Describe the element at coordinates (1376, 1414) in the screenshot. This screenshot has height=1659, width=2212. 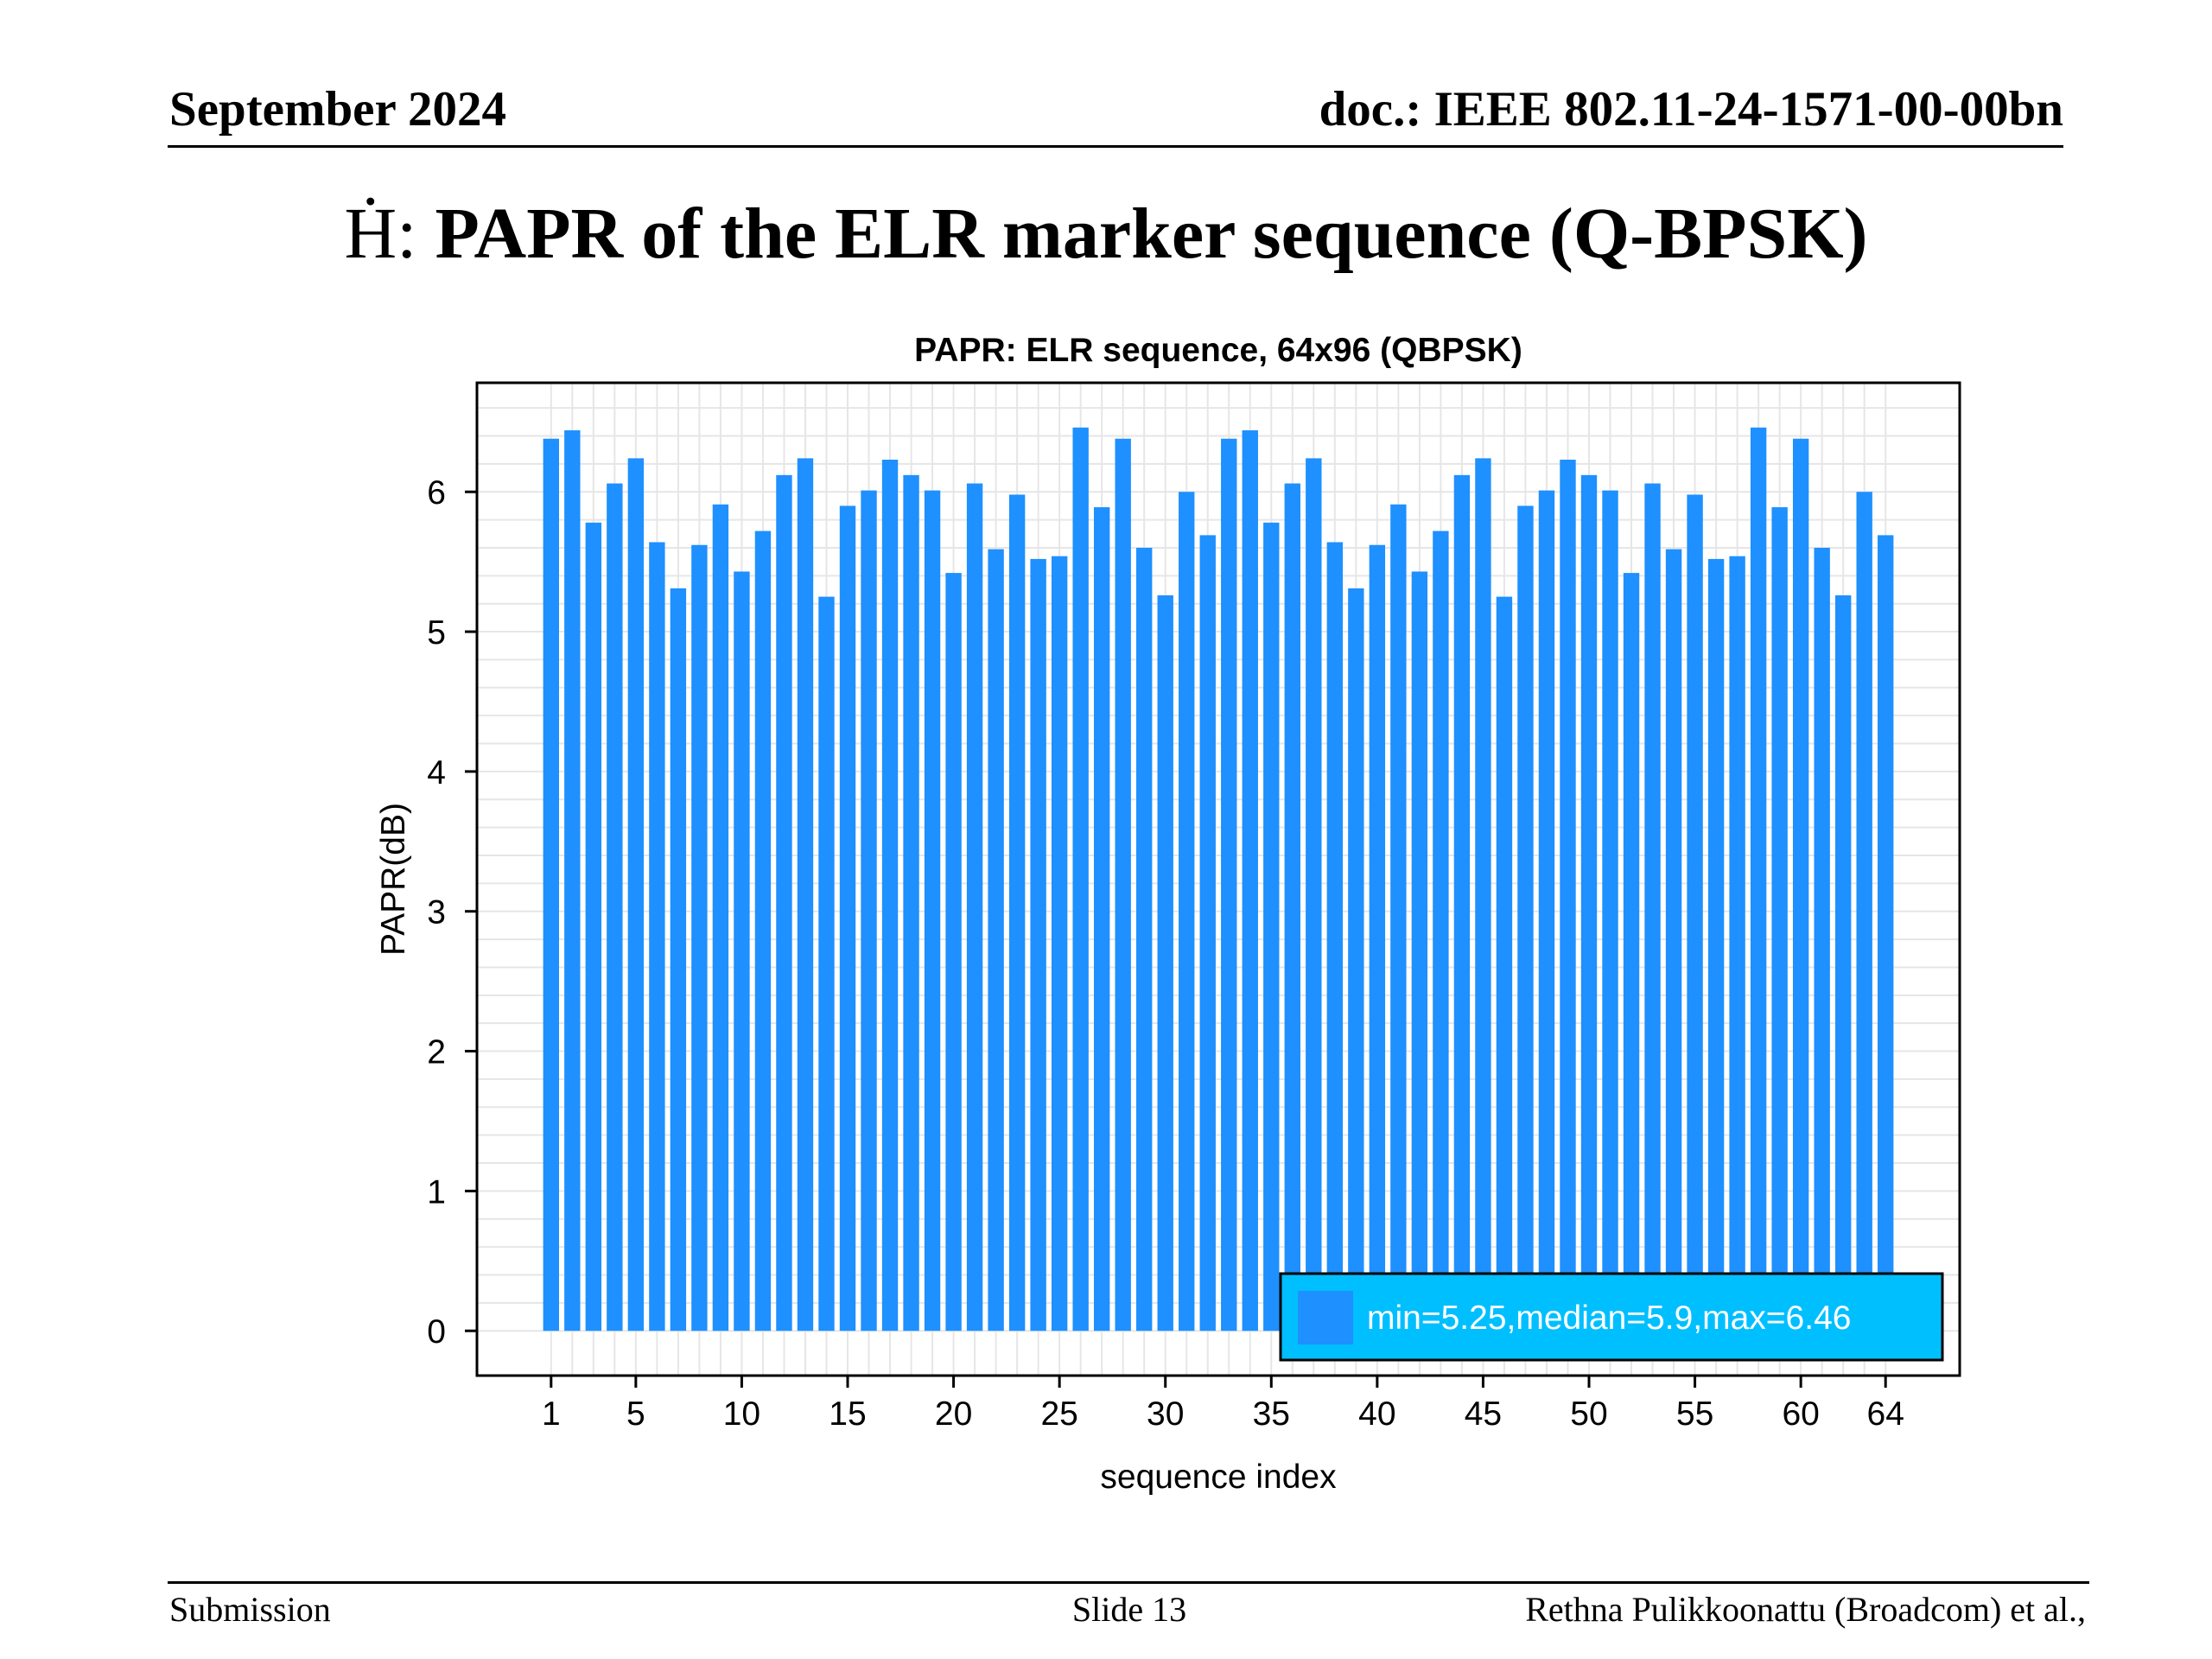
I see `x-tick-label: 40` at that location.